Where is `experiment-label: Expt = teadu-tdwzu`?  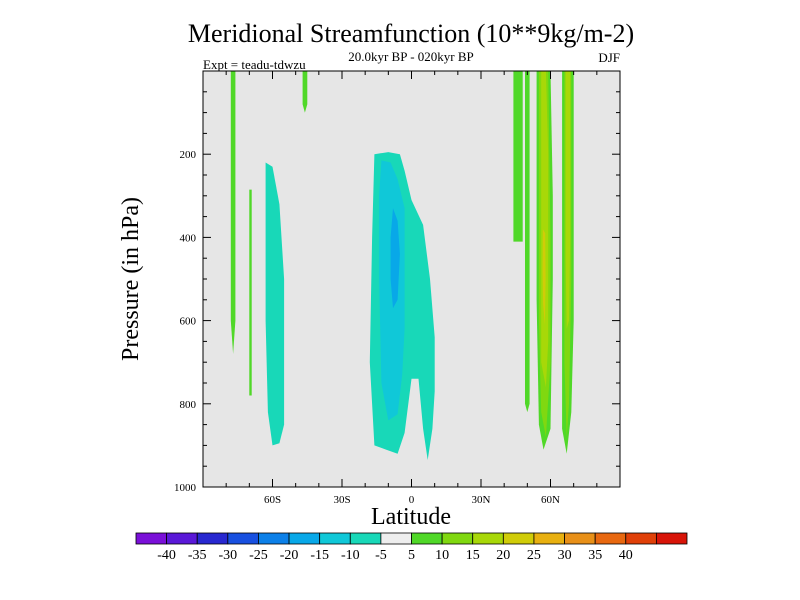
experiment-label: Expt = teadu-tdwzu is located at coordinates (254, 64).